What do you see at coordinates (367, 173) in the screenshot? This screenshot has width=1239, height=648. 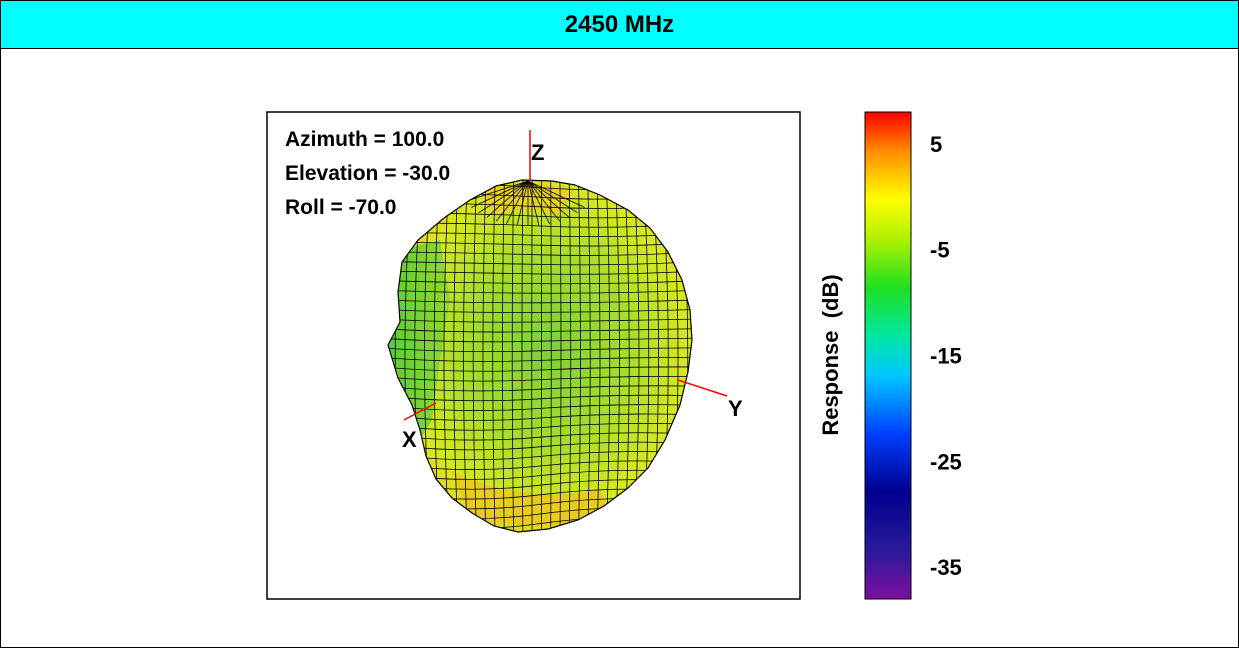 I see `elevation-label: Elevation = -30.0` at bounding box center [367, 173].